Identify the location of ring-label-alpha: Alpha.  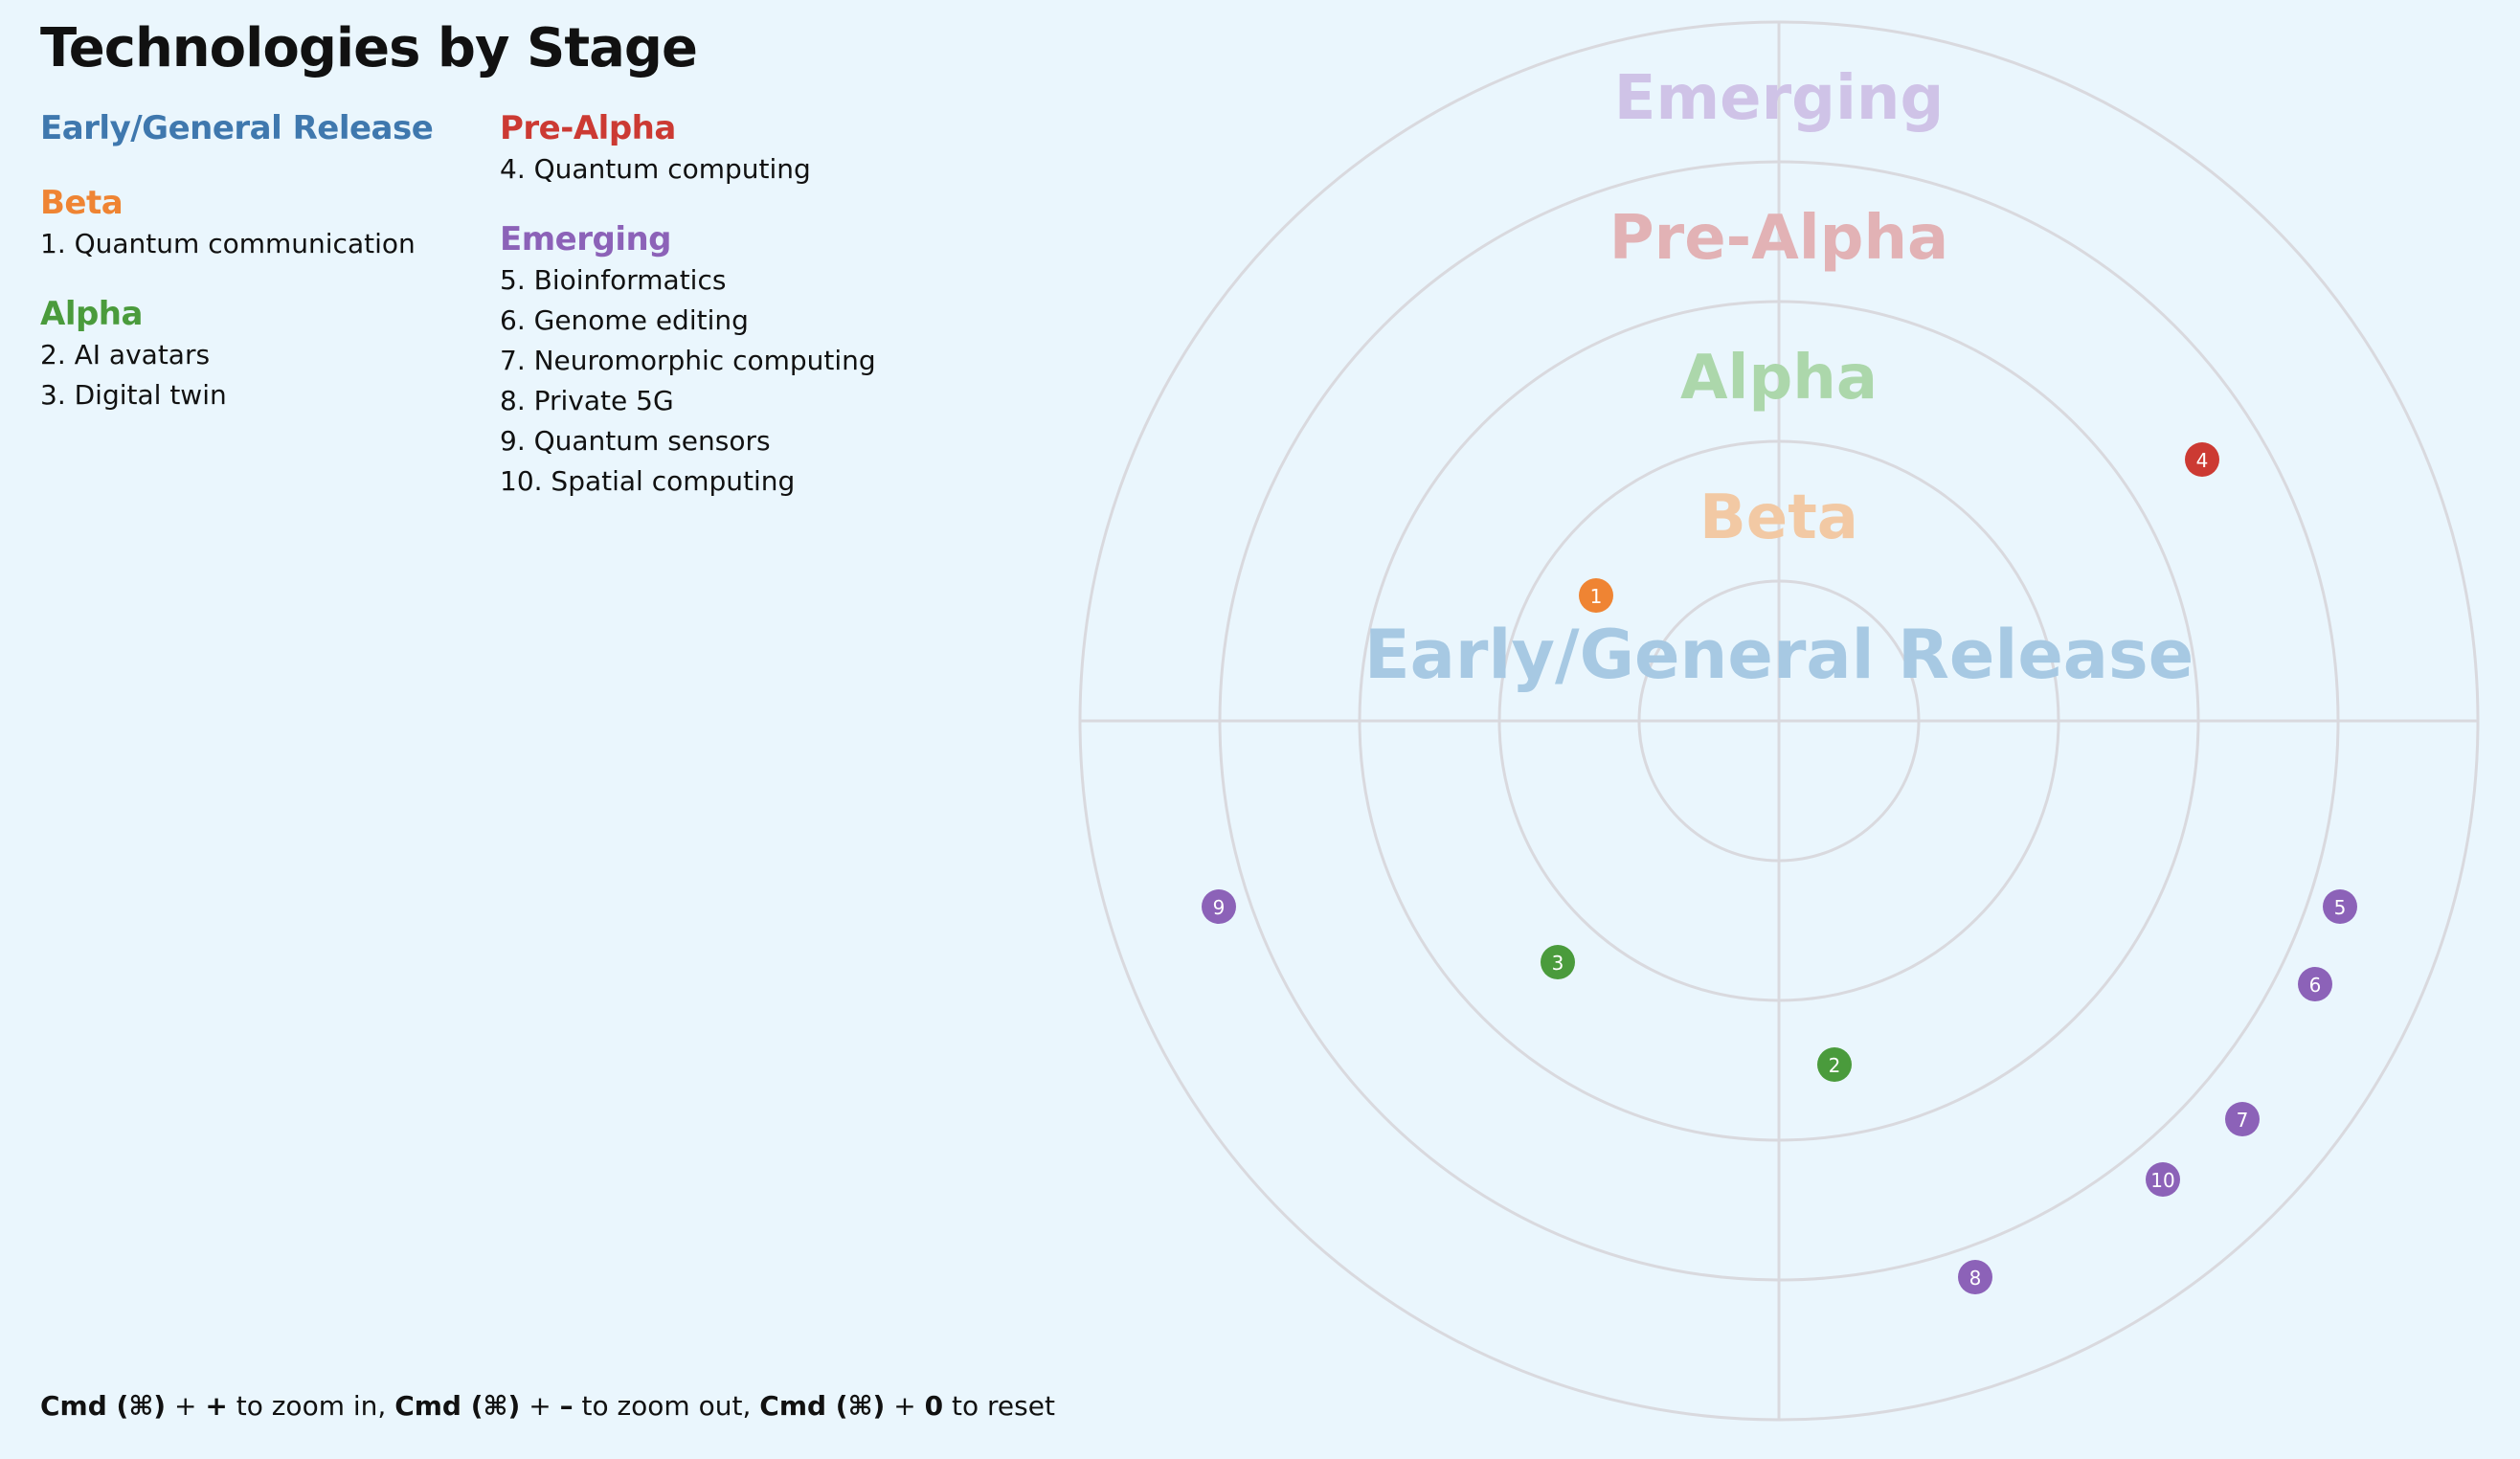
(1779, 378).